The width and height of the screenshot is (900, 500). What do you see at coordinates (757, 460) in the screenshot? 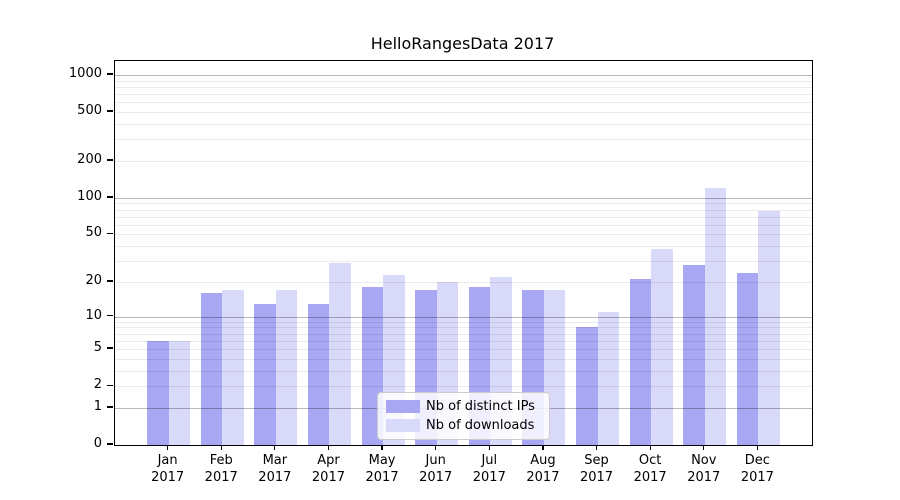
I see `x-tick-label-month: Dec` at bounding box center [757, 460].